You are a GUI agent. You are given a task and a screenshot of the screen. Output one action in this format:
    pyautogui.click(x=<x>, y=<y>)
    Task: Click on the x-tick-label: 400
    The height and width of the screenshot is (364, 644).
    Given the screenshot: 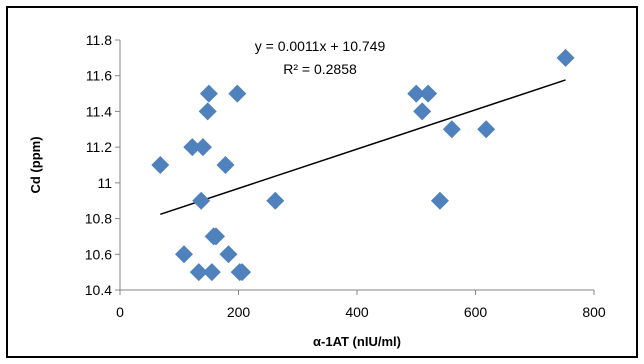 What is the action you would take?
    pyautogui.click(x=357, y=312)
    